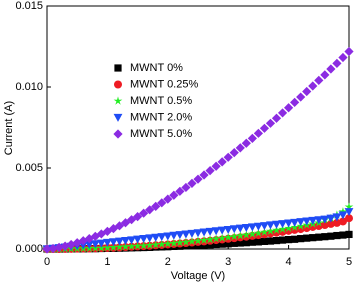 Image resolution: width=354 pixels, height=284 pixels. What do you see at coordinates (161, 101) in the screenshot?
I see `legend-label: MWNT 0.5%` at bounding box center [161, 101].